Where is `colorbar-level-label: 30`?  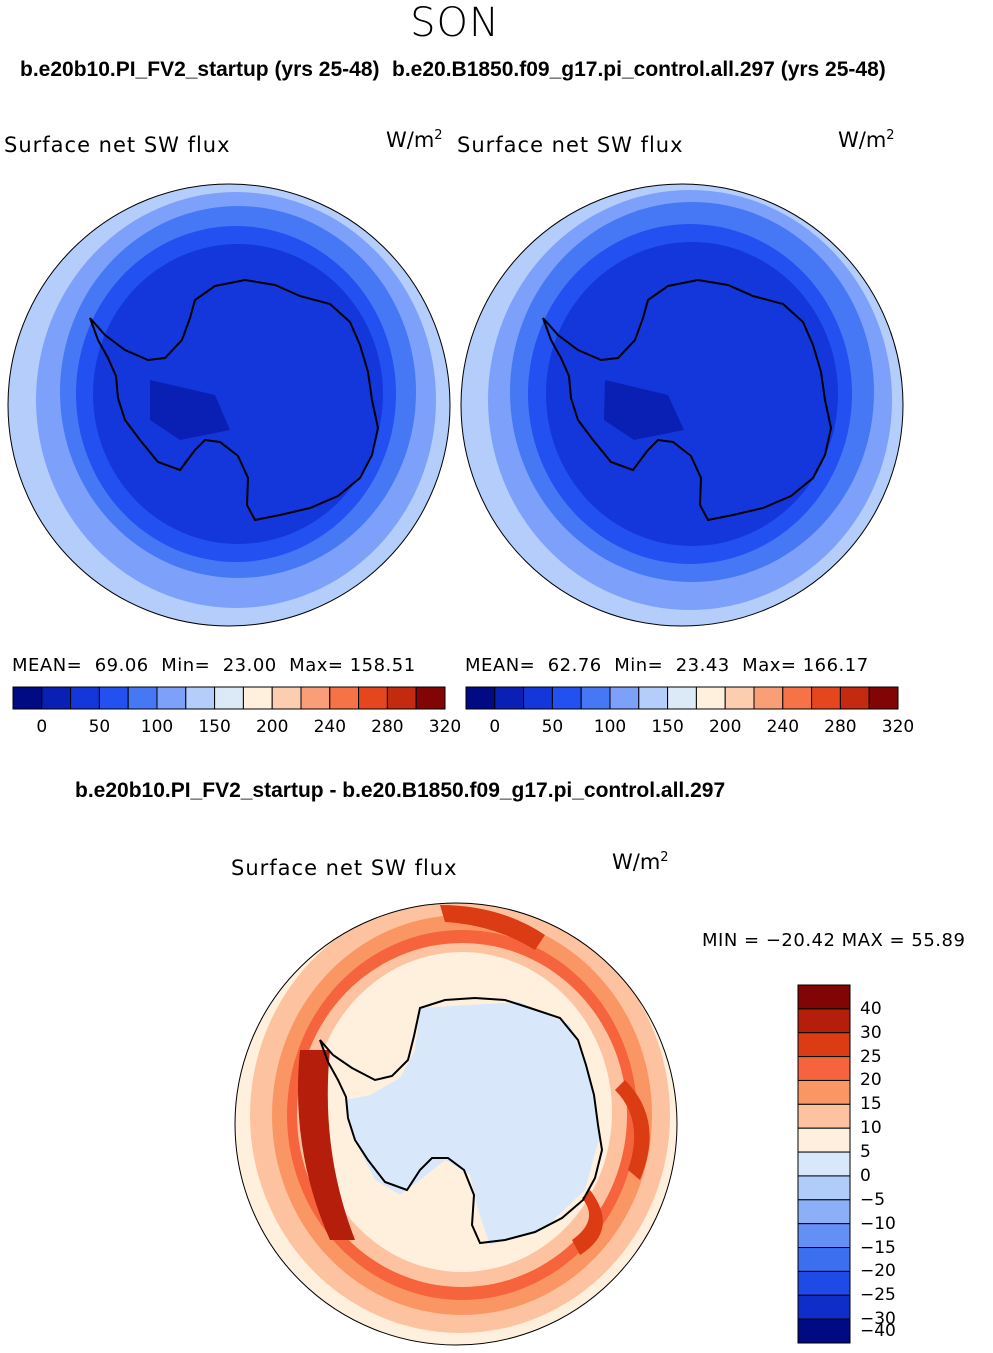
colorbar-level-label: 30 is located at coordinates (871, 1032).